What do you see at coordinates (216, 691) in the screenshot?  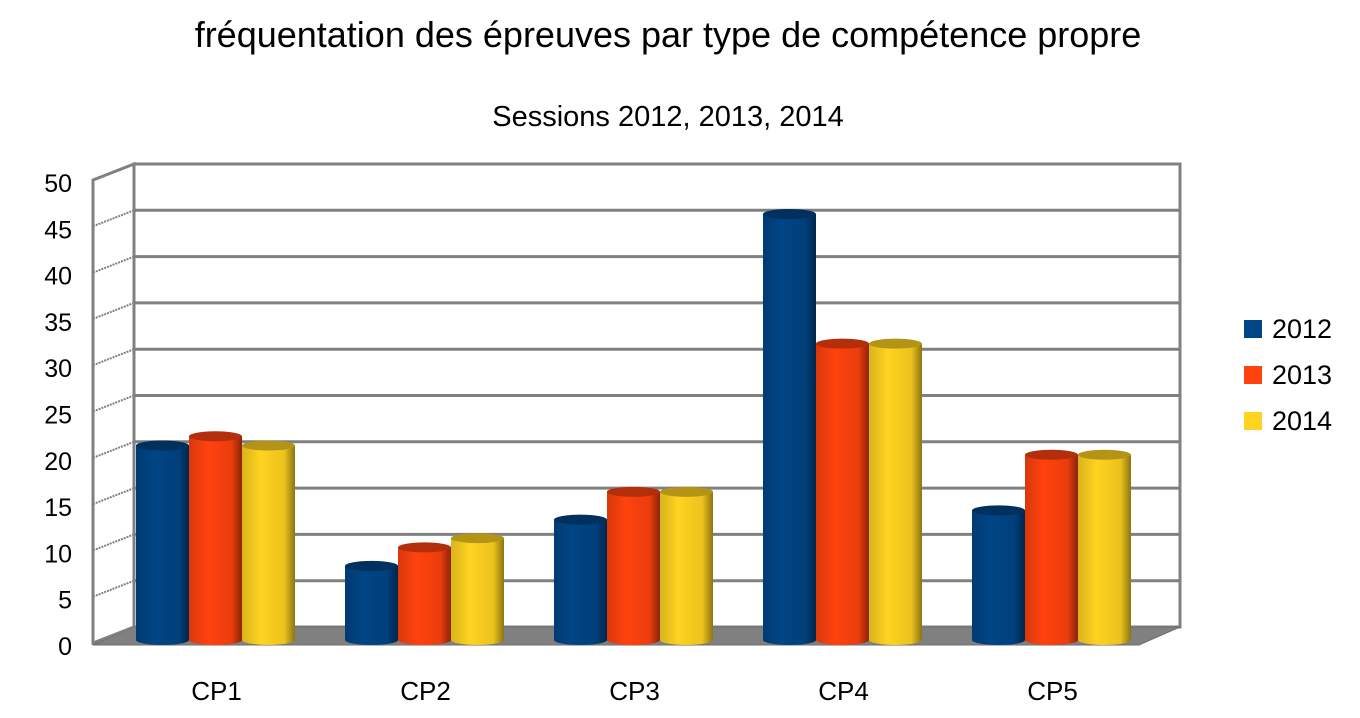 I see `x-tick-label: CP1` at bounding box center [216, 691].